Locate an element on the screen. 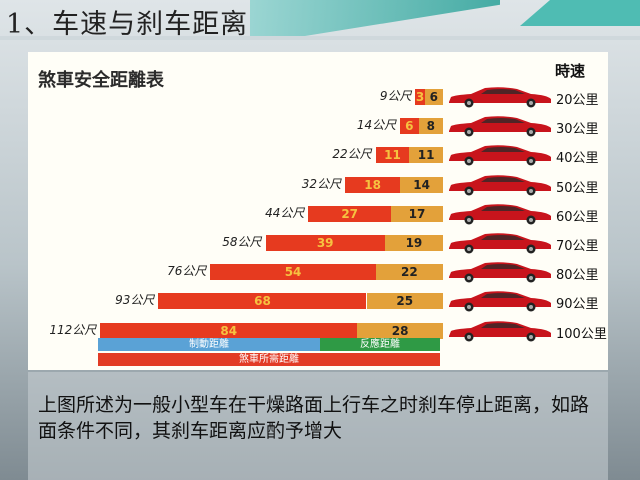  chart-title: 煞車安全距離表 is located at coordinates (101, 80).